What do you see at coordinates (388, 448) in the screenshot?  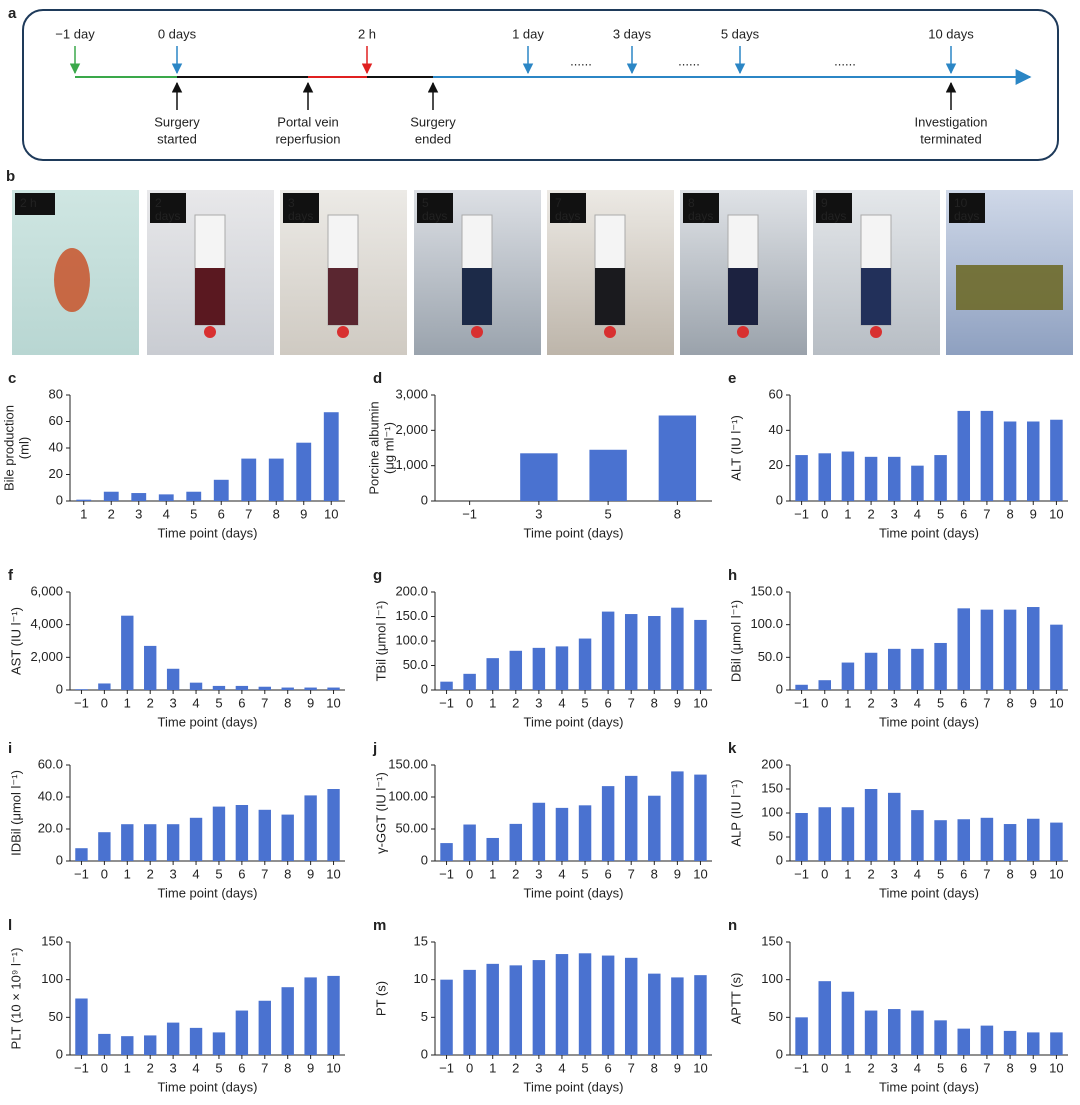 I see `y-axis-label: (μg ml⁻¹)` at bounding box center [388, 448].